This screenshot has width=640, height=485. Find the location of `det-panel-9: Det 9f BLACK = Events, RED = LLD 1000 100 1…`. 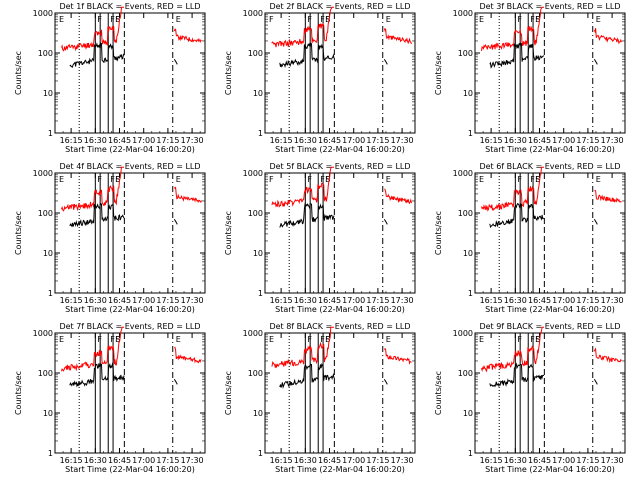

det-panel-9: Det 9f BLACK = Events, RED = LLD 1000 100 1… is located at coordinates (530, 398).